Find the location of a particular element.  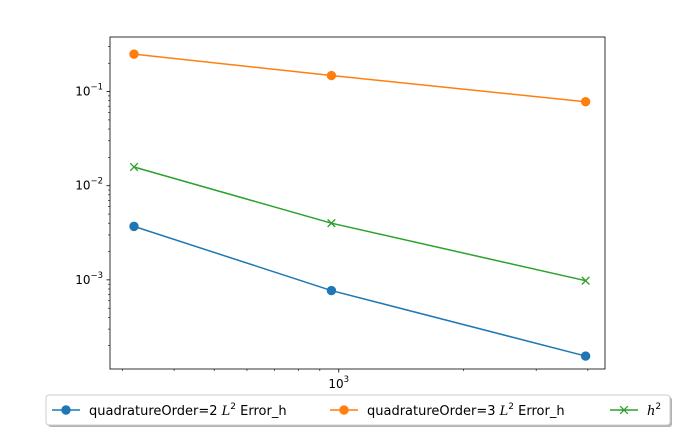

legend-entry-3: h2 is located at coordinates (635, 410).